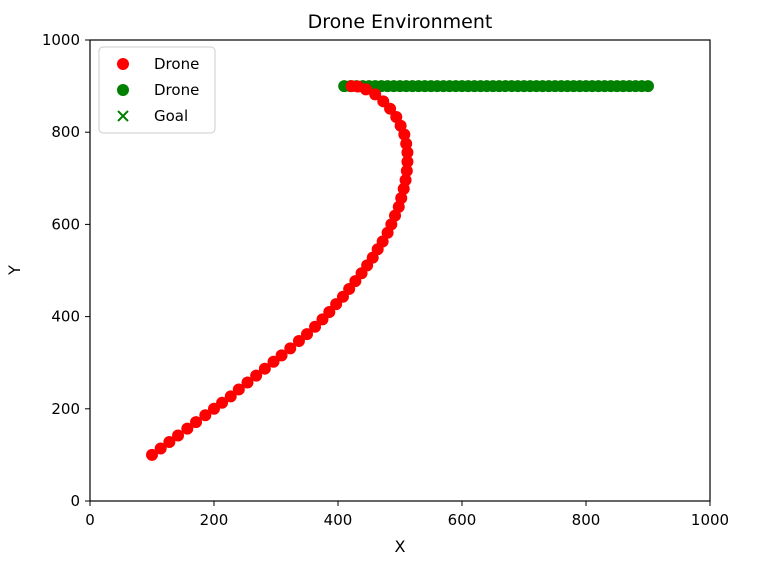  I want to click on y-axis-ticks: 0 200 400 600 800 1000, so click(66, 270).